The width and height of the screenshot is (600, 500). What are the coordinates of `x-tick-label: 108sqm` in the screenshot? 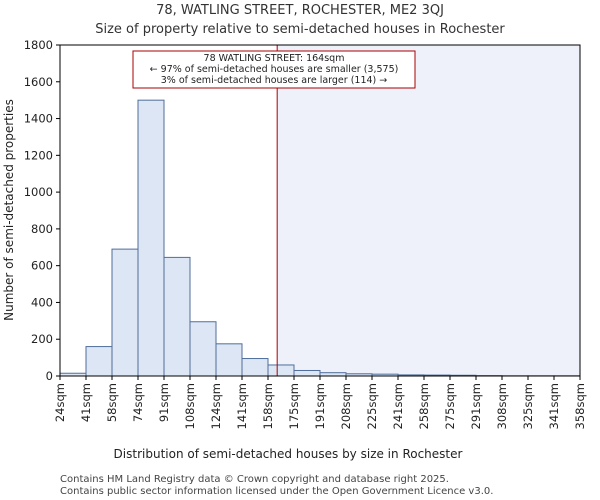 It's located at (190, 406).